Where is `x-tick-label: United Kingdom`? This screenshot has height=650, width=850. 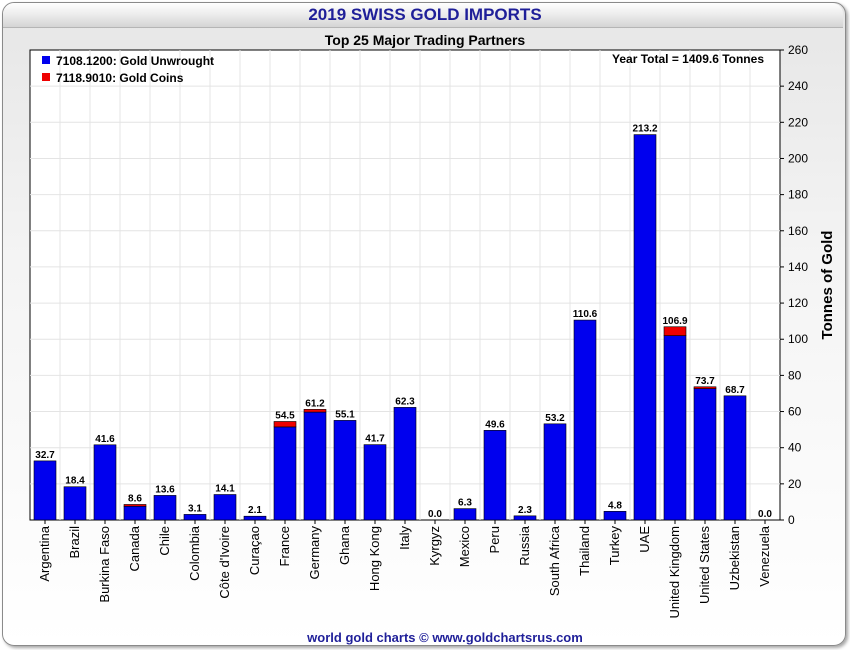 x-tick-label: United Kingdom is located at coordinates (674, 572).